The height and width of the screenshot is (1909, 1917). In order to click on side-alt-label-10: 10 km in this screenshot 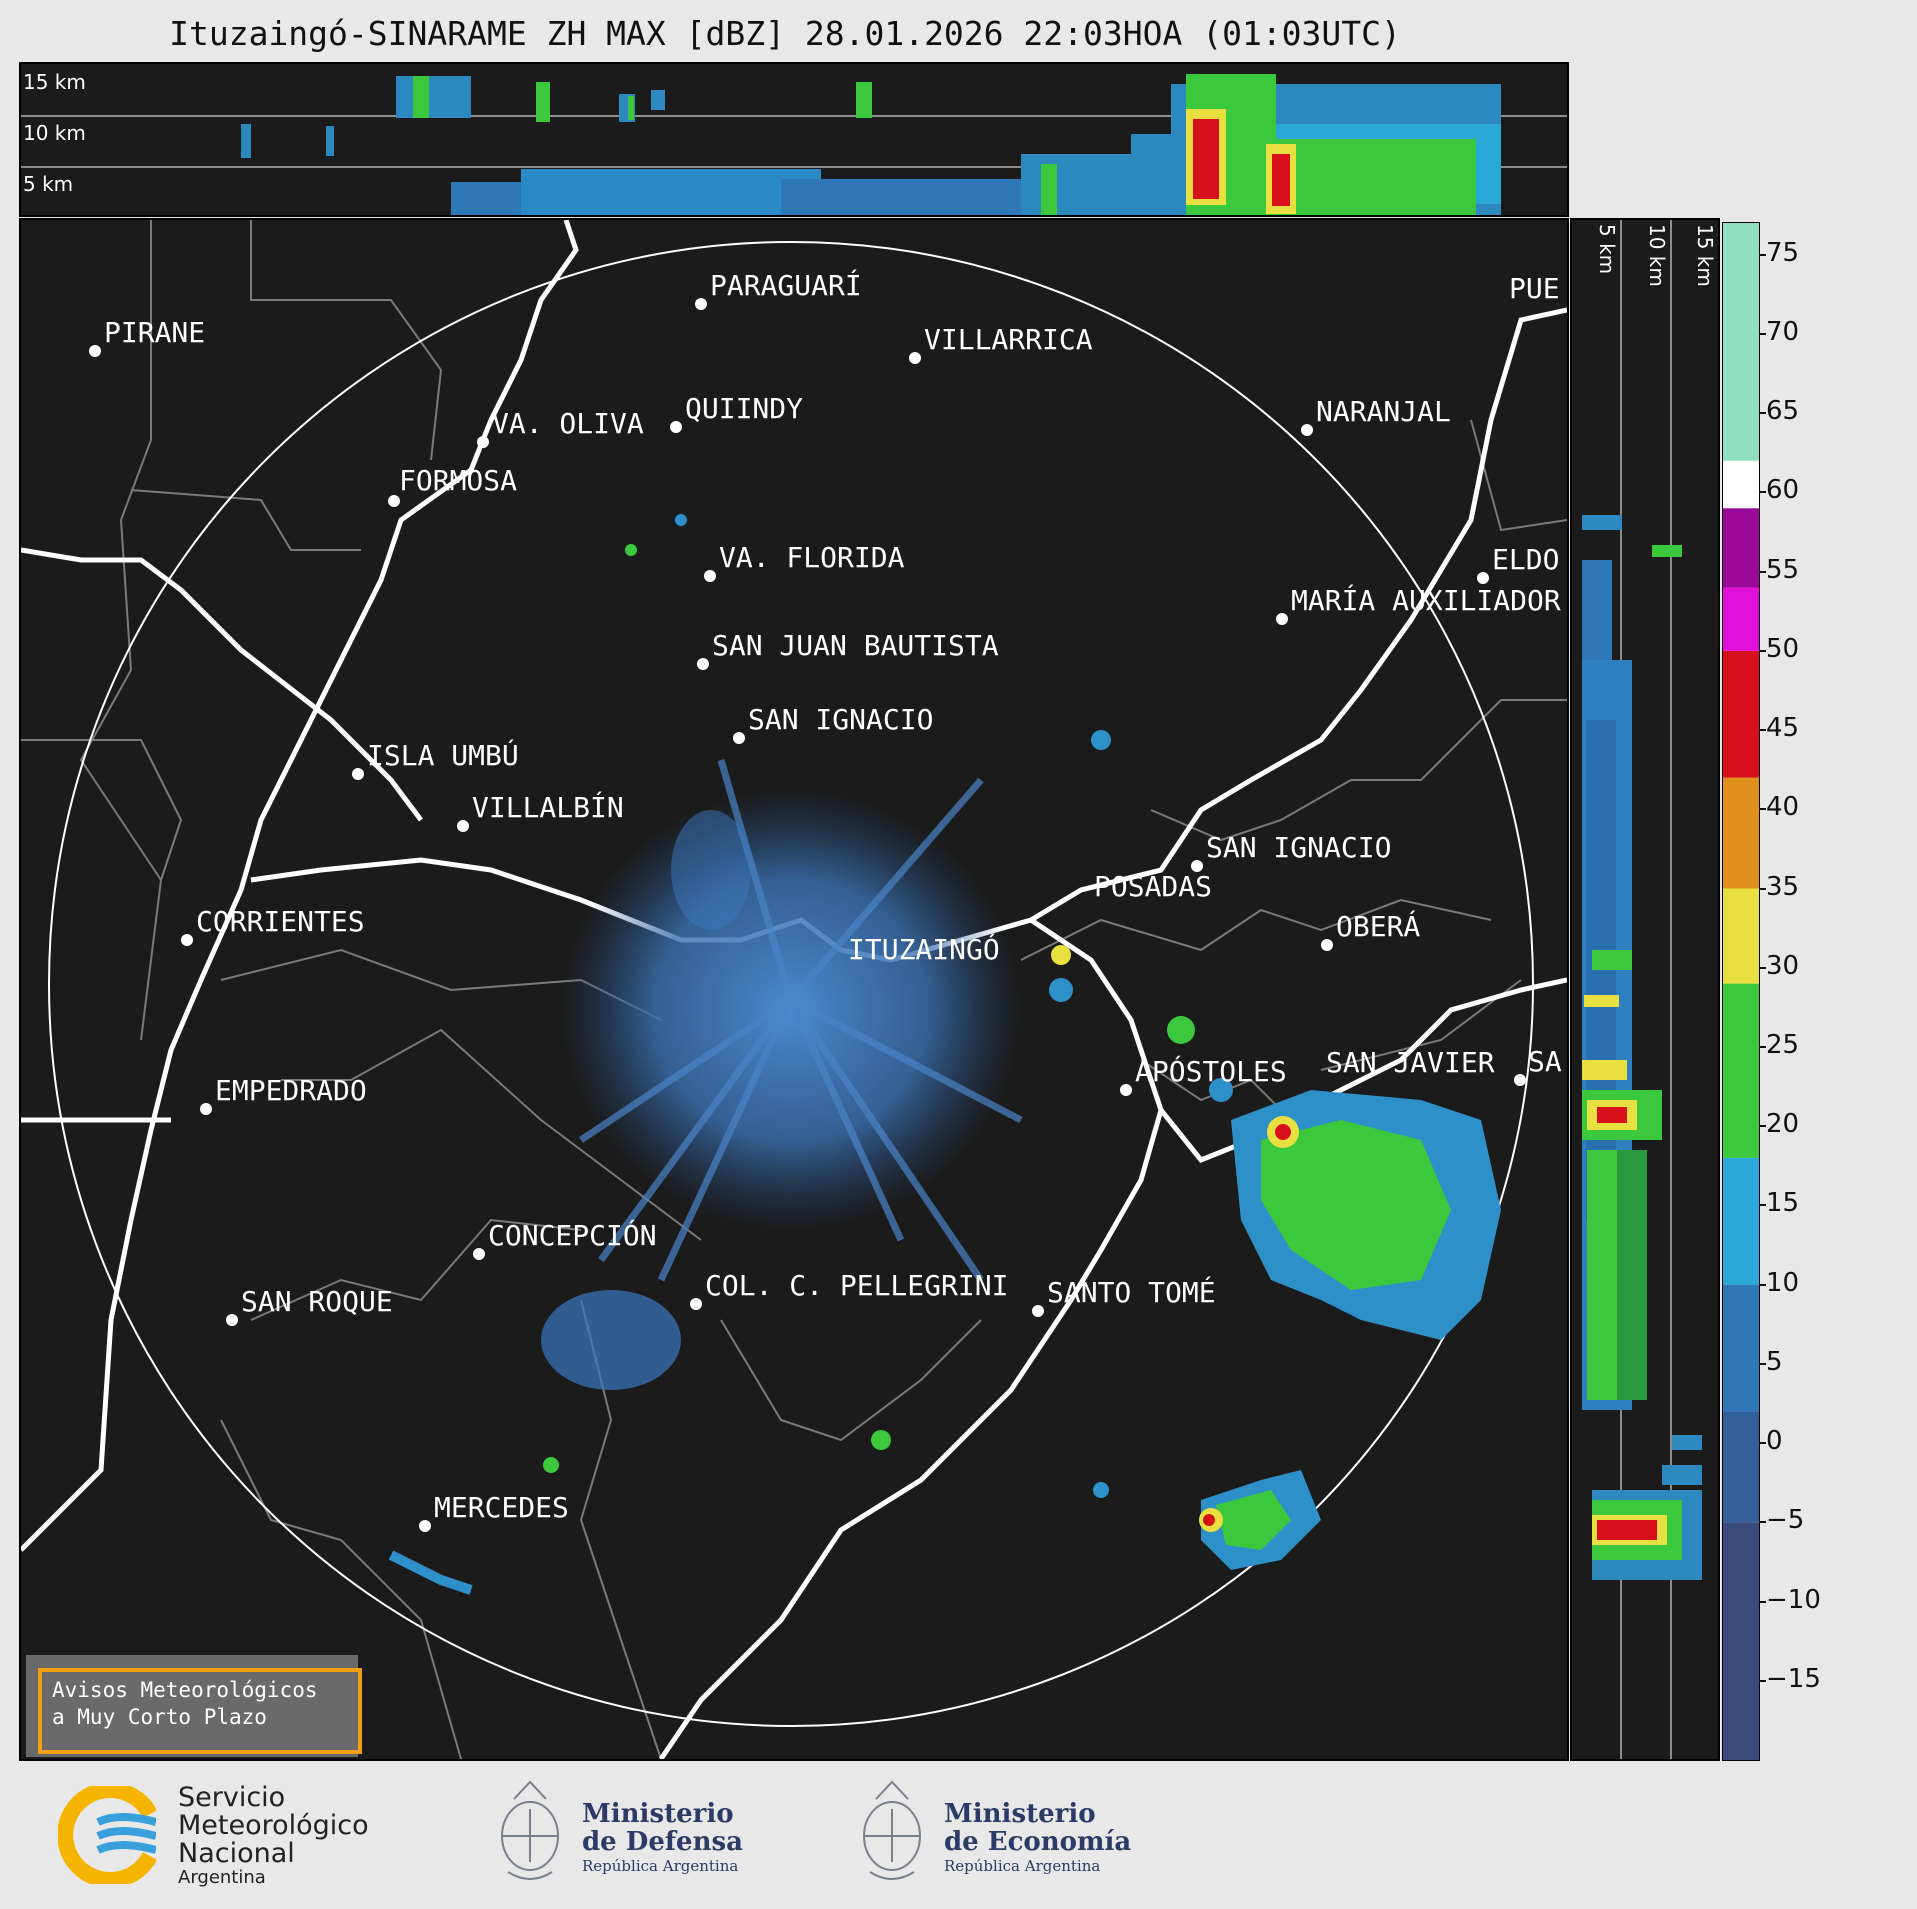, I will do `click(1657, 255)`.